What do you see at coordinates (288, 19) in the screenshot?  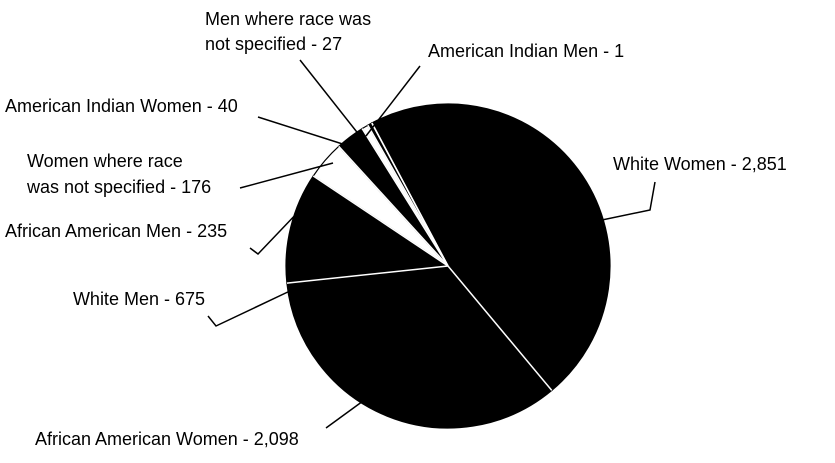 I see `slice-label: Men where race was` at bounding box center [288, 19].